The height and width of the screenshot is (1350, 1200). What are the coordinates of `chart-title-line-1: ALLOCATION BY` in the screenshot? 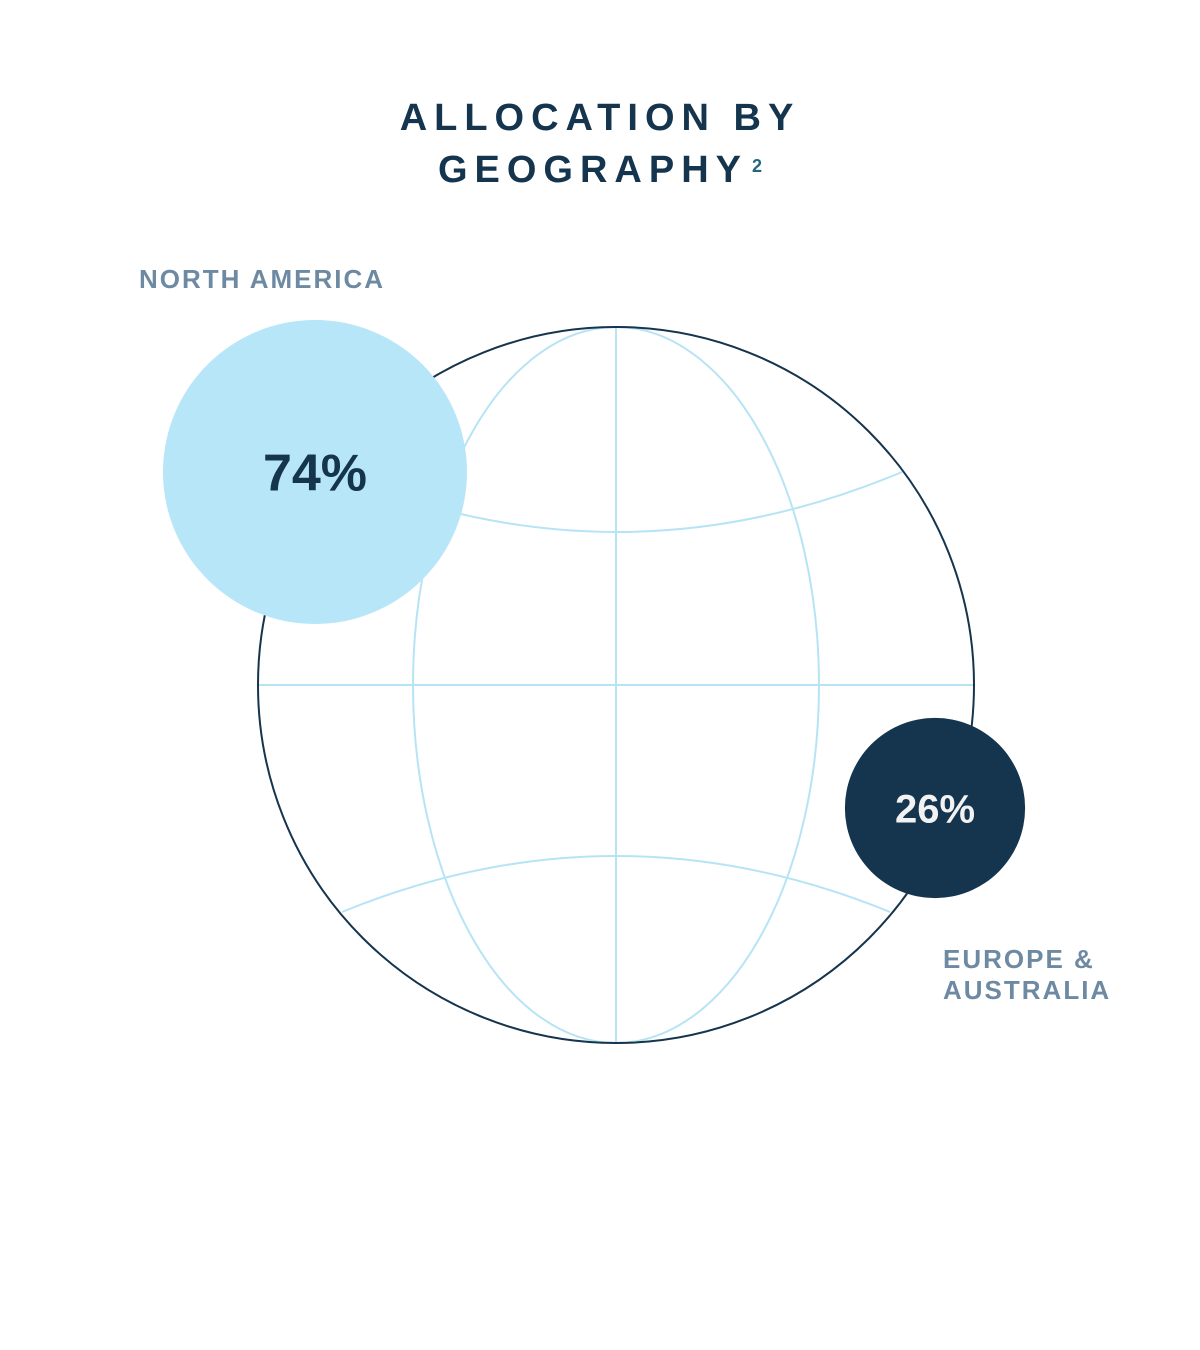 It's located at (600, 118).